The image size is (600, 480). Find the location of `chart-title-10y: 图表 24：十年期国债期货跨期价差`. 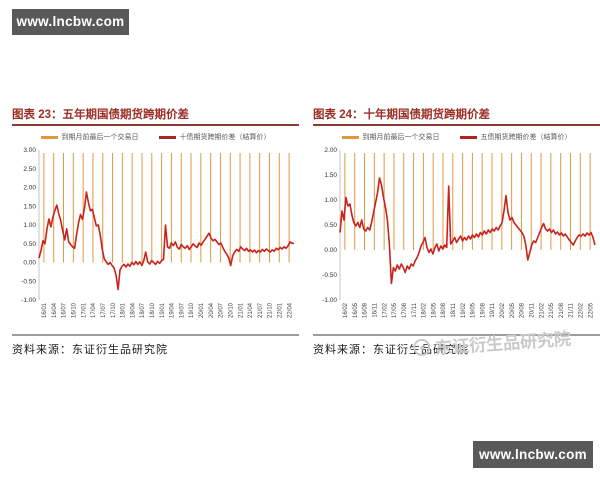

chart-title-10y: 图表 24：十年期国债期货跨期价差 is located at coordinates (401, 115).